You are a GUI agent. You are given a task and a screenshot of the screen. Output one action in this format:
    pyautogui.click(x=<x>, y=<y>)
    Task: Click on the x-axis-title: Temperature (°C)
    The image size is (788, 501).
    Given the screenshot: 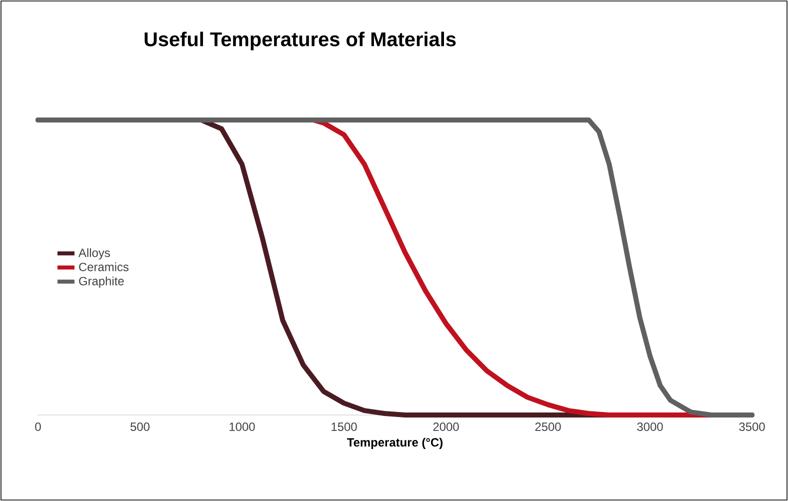 What is the action you would take?
    pyautogui.click(x=395, y=443)
    